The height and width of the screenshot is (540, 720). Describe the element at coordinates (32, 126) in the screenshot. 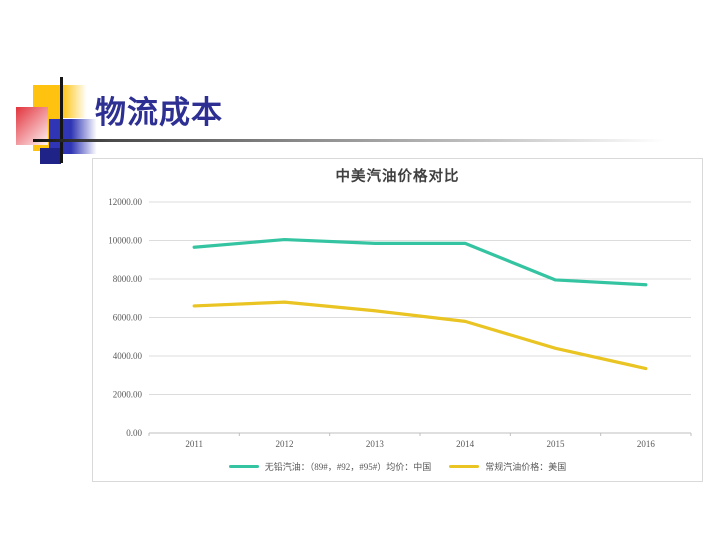

I see `deco-pink-square` at that location.